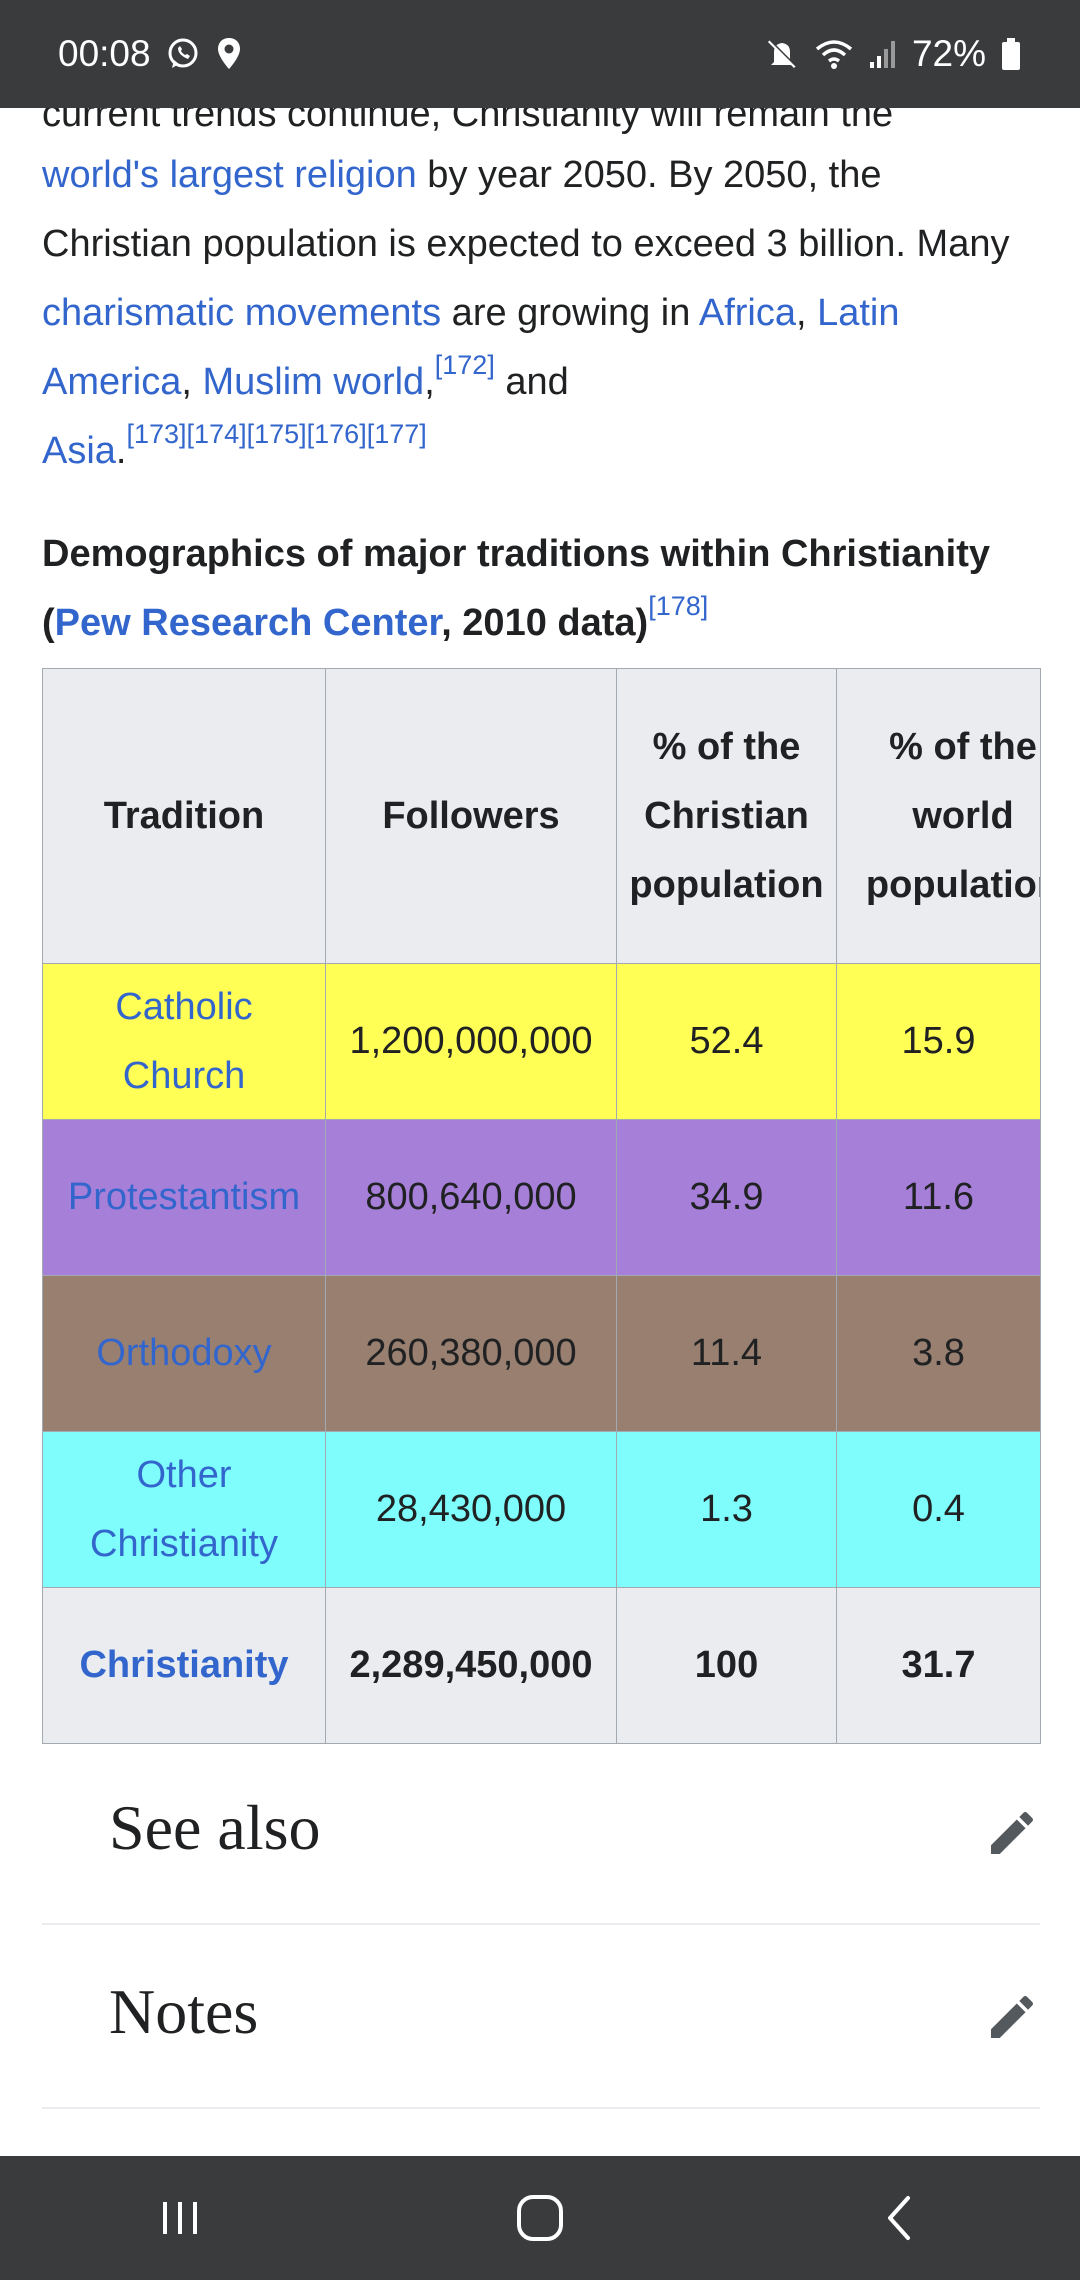  Describe the element at coordinates (471, 1665) in the screenshot. I see `cell-followers: 2,289,450,000` at that location.